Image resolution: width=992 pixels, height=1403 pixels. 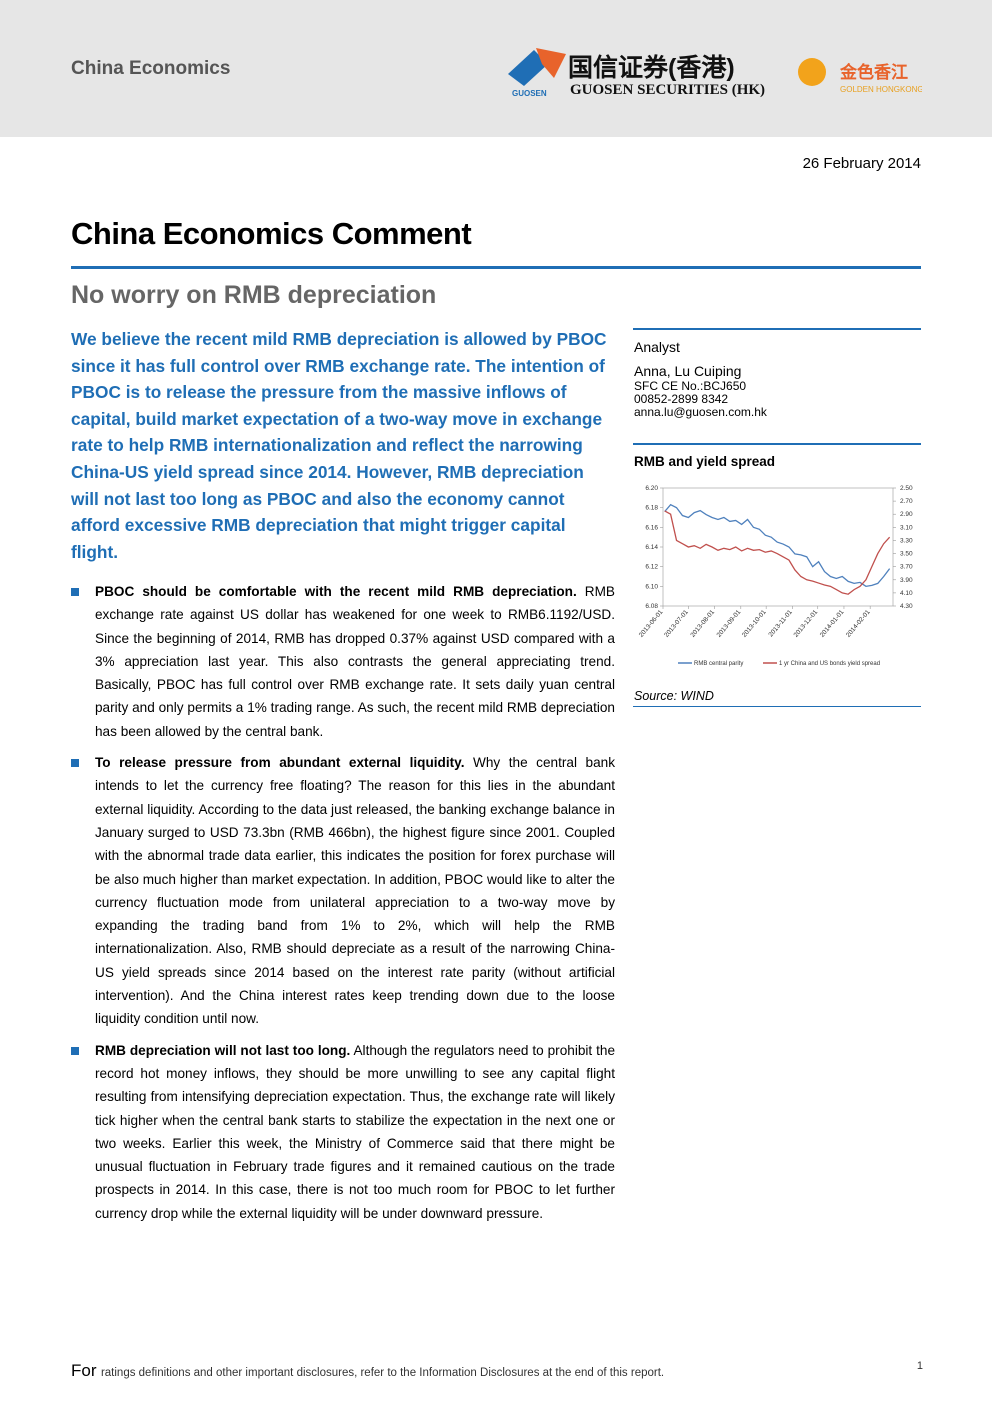 I want to click on analyst-heading: Analyst, so click(x=657, y=347).